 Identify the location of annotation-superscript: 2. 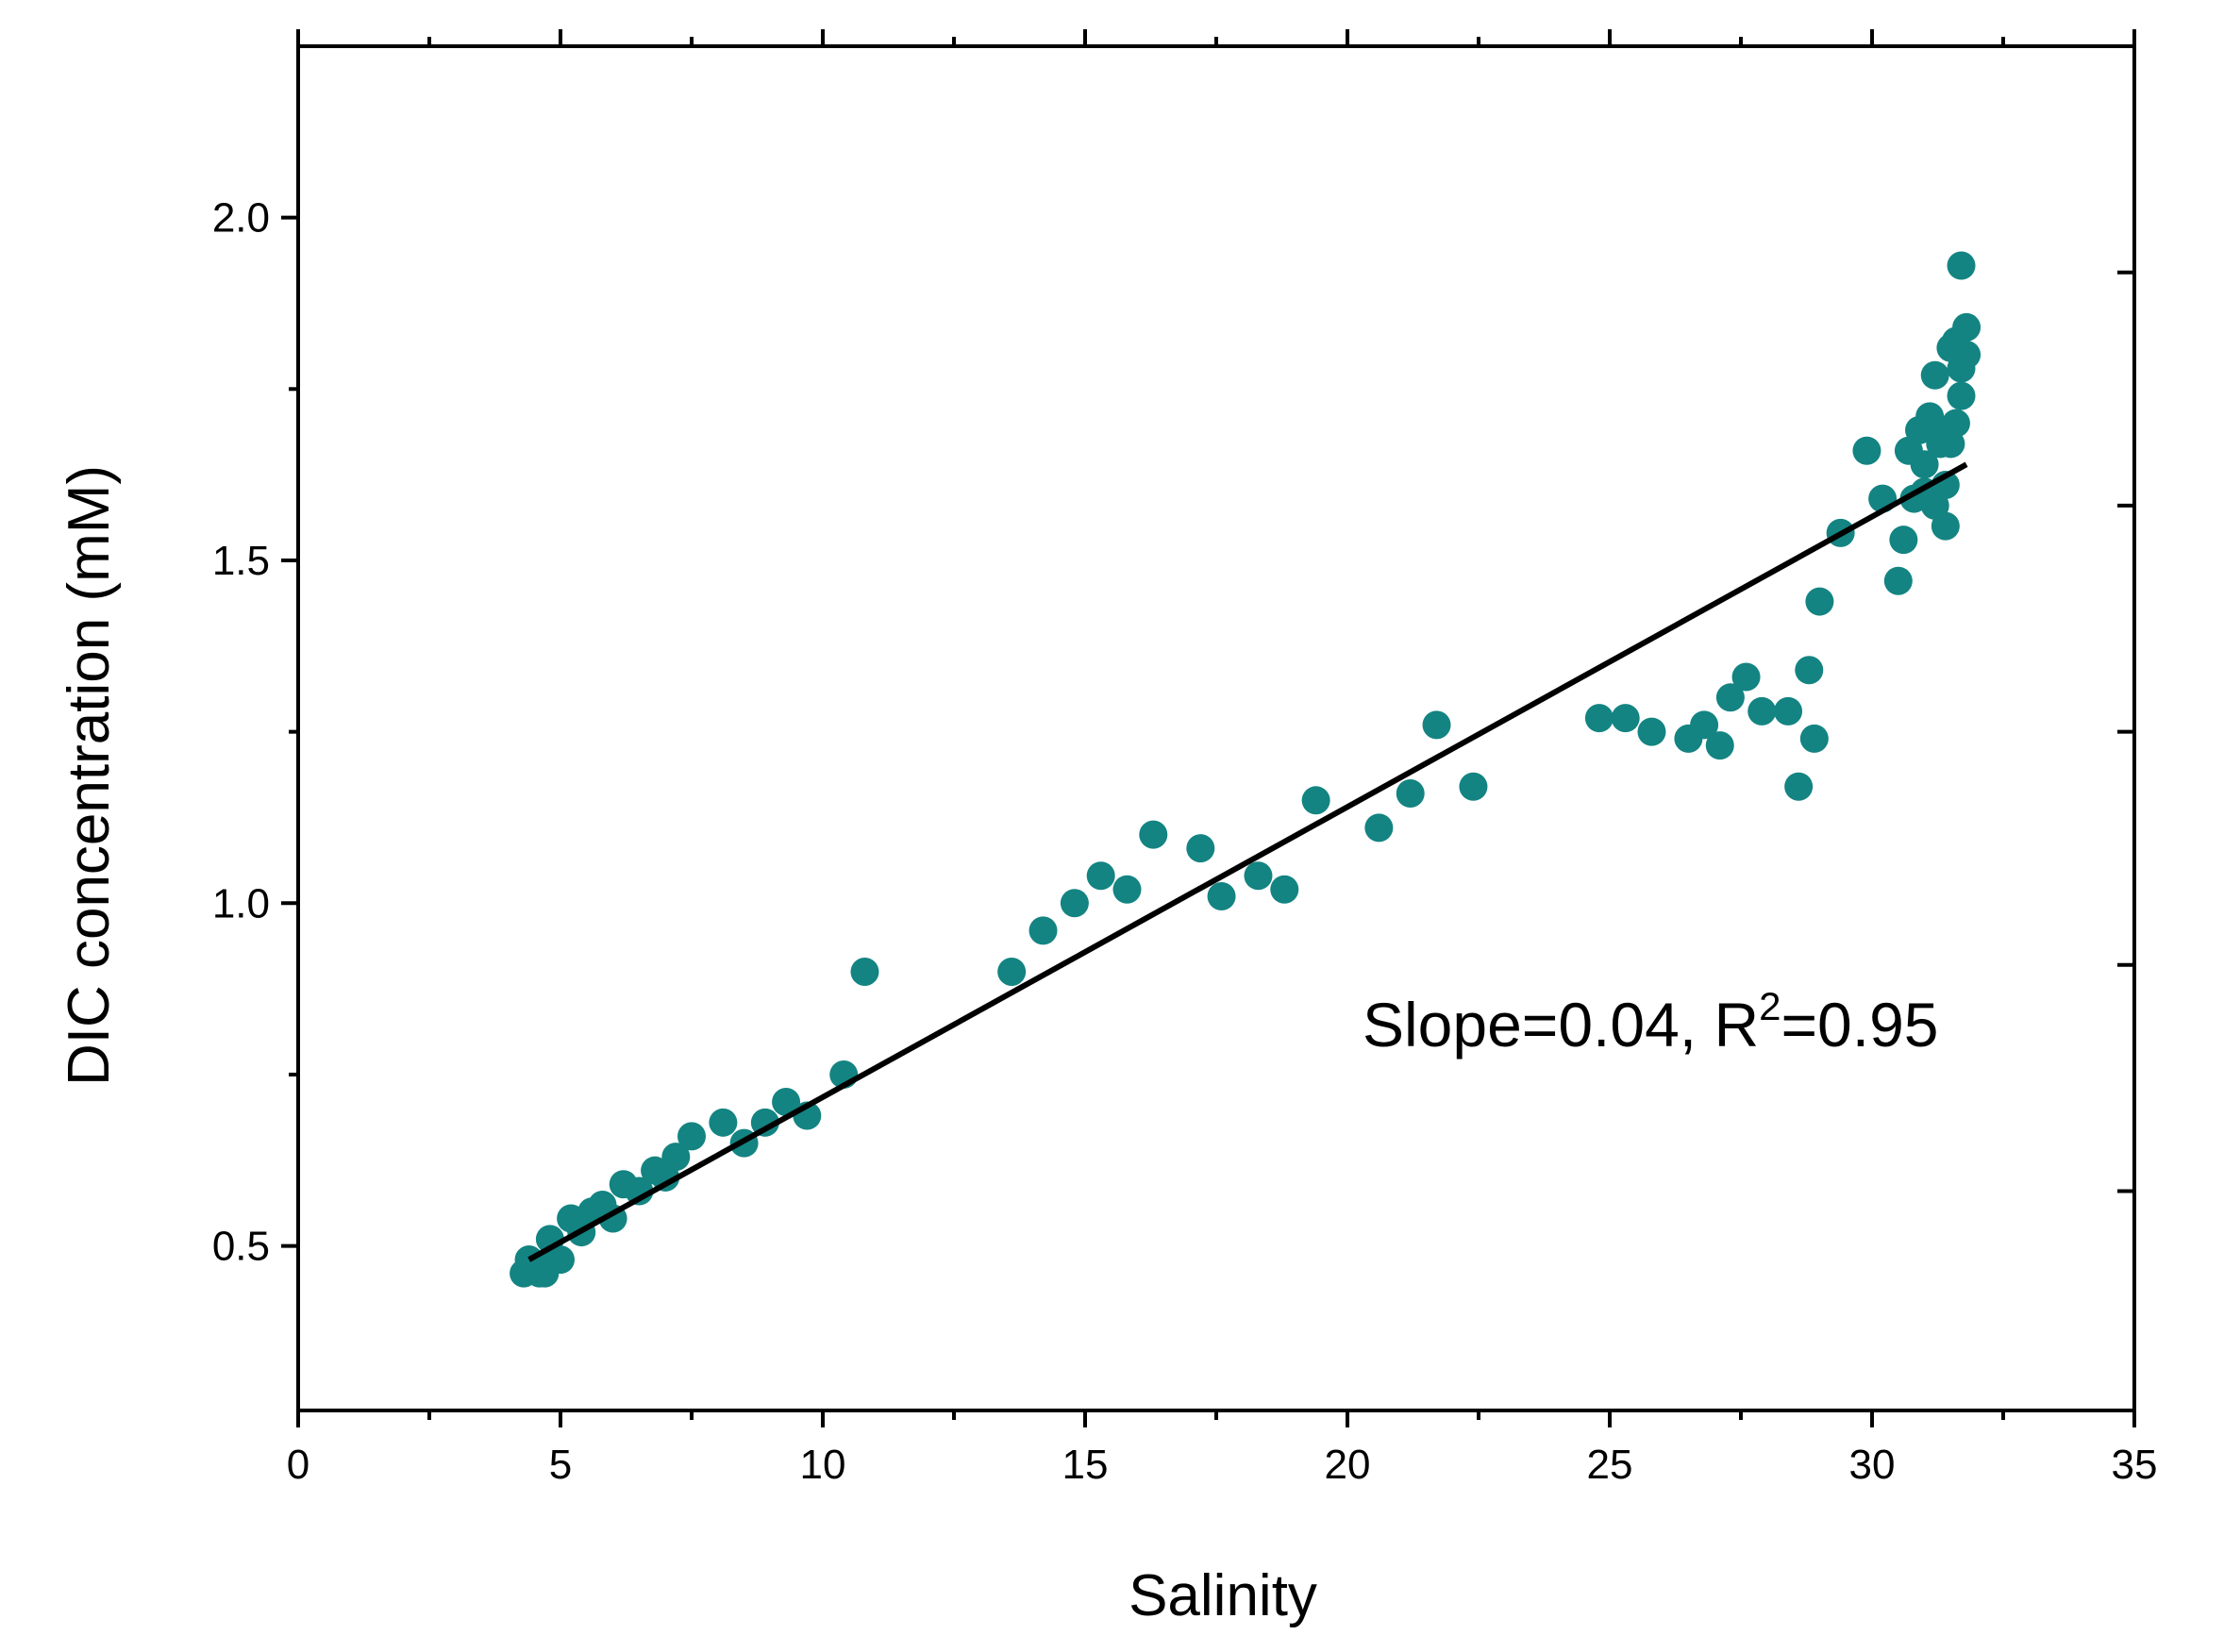
(1770, 1006).